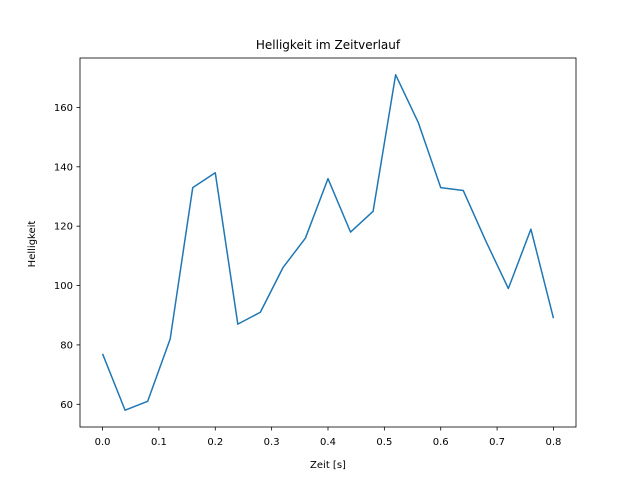  I want to click on x-tick-label: 0.8, so click(554, 442).